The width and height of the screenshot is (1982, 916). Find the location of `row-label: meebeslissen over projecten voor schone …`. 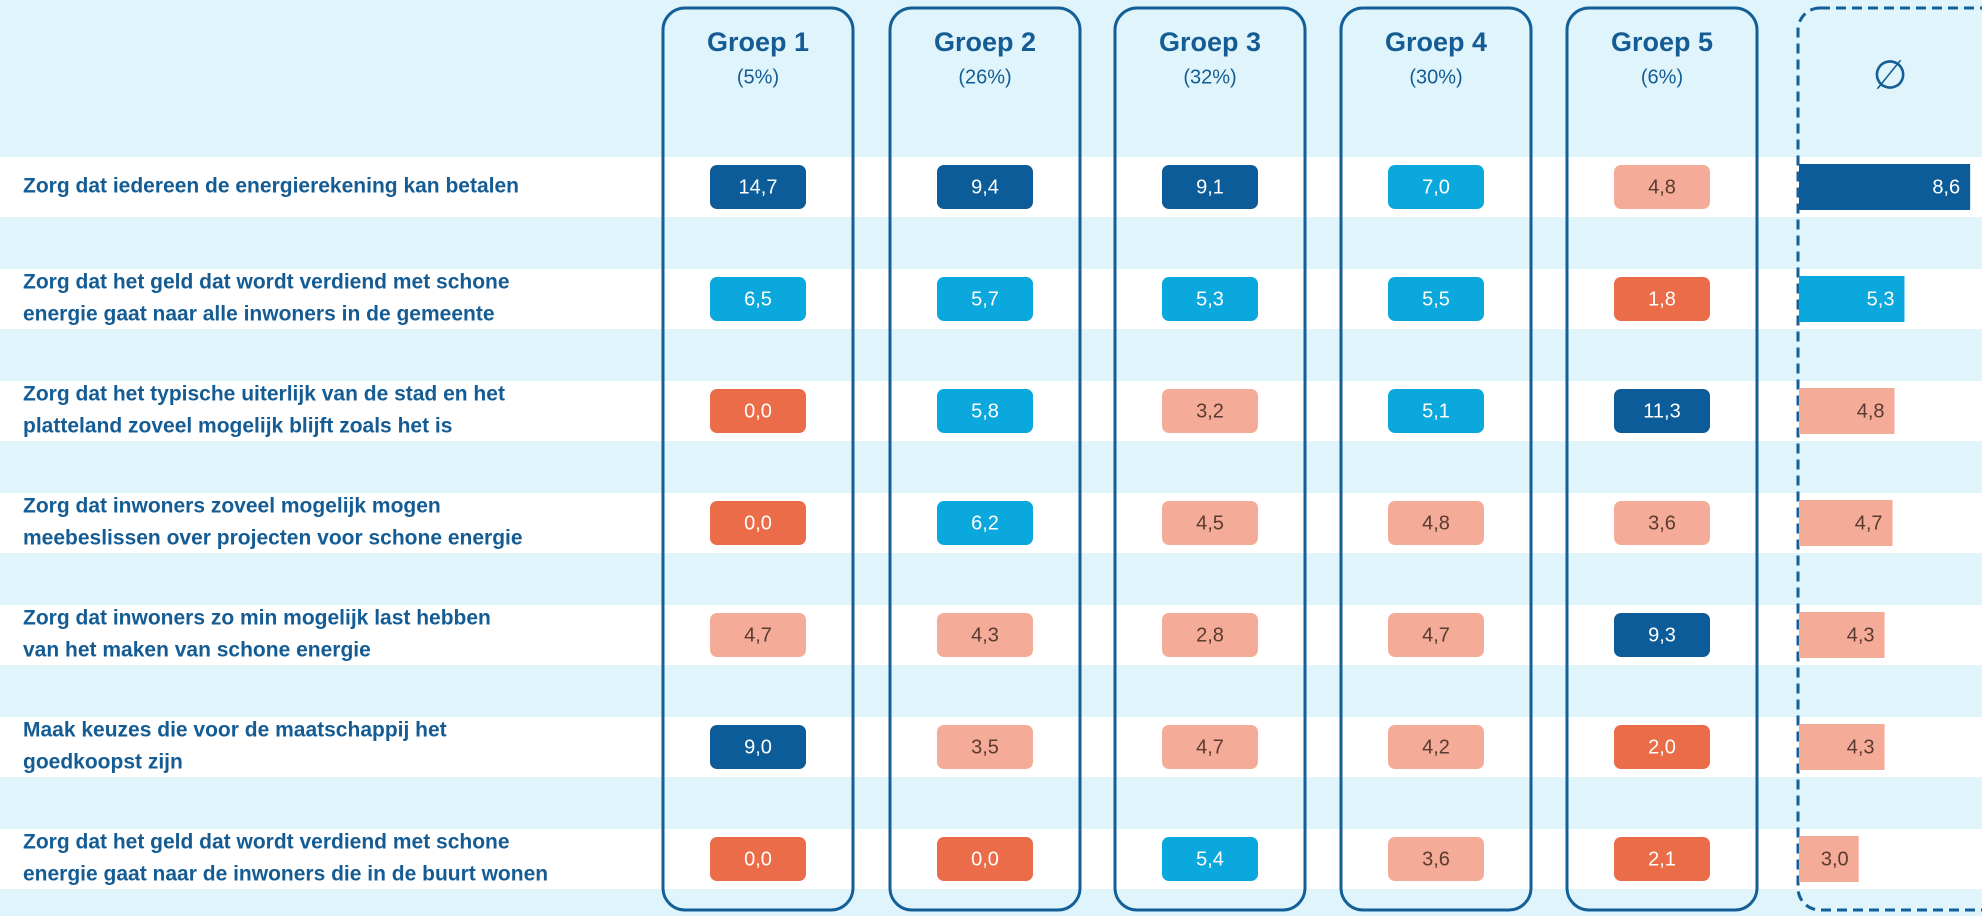

row-label: meebeslissen over projecten voor schone … is located at coordinates (273, 538).